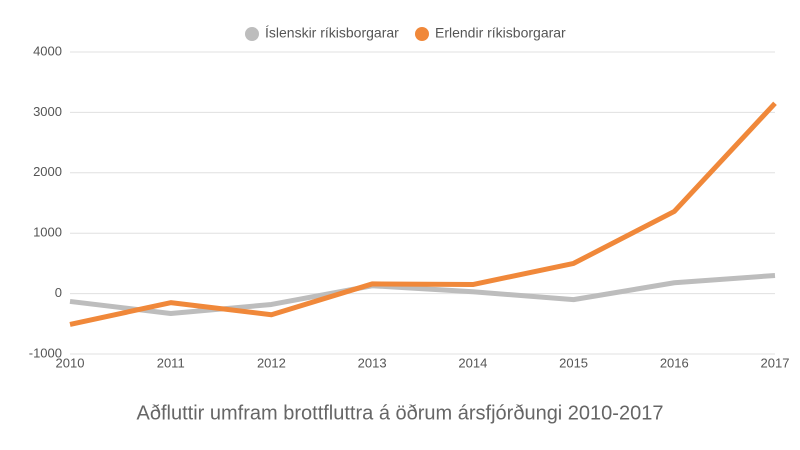 This screenshot has height=450, width=800. Describe the element at coordinates (775, 362) in the screenshot. I see `x-tick-label: 2017` at that location.